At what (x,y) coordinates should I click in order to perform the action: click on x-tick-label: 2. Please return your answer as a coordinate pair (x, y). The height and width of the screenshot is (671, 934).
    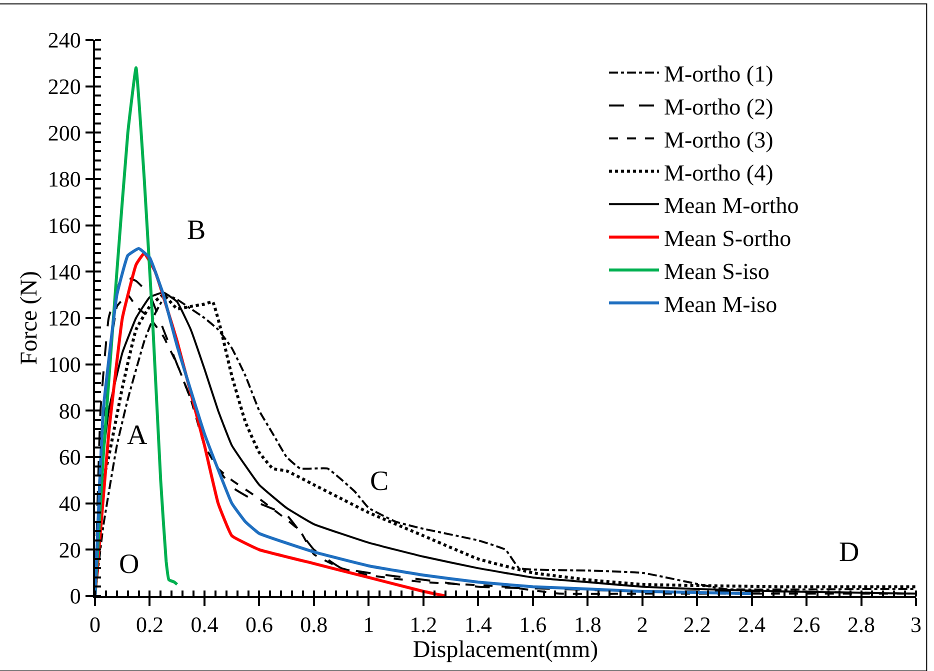
    Looking at the image, I should click on (642, 625).